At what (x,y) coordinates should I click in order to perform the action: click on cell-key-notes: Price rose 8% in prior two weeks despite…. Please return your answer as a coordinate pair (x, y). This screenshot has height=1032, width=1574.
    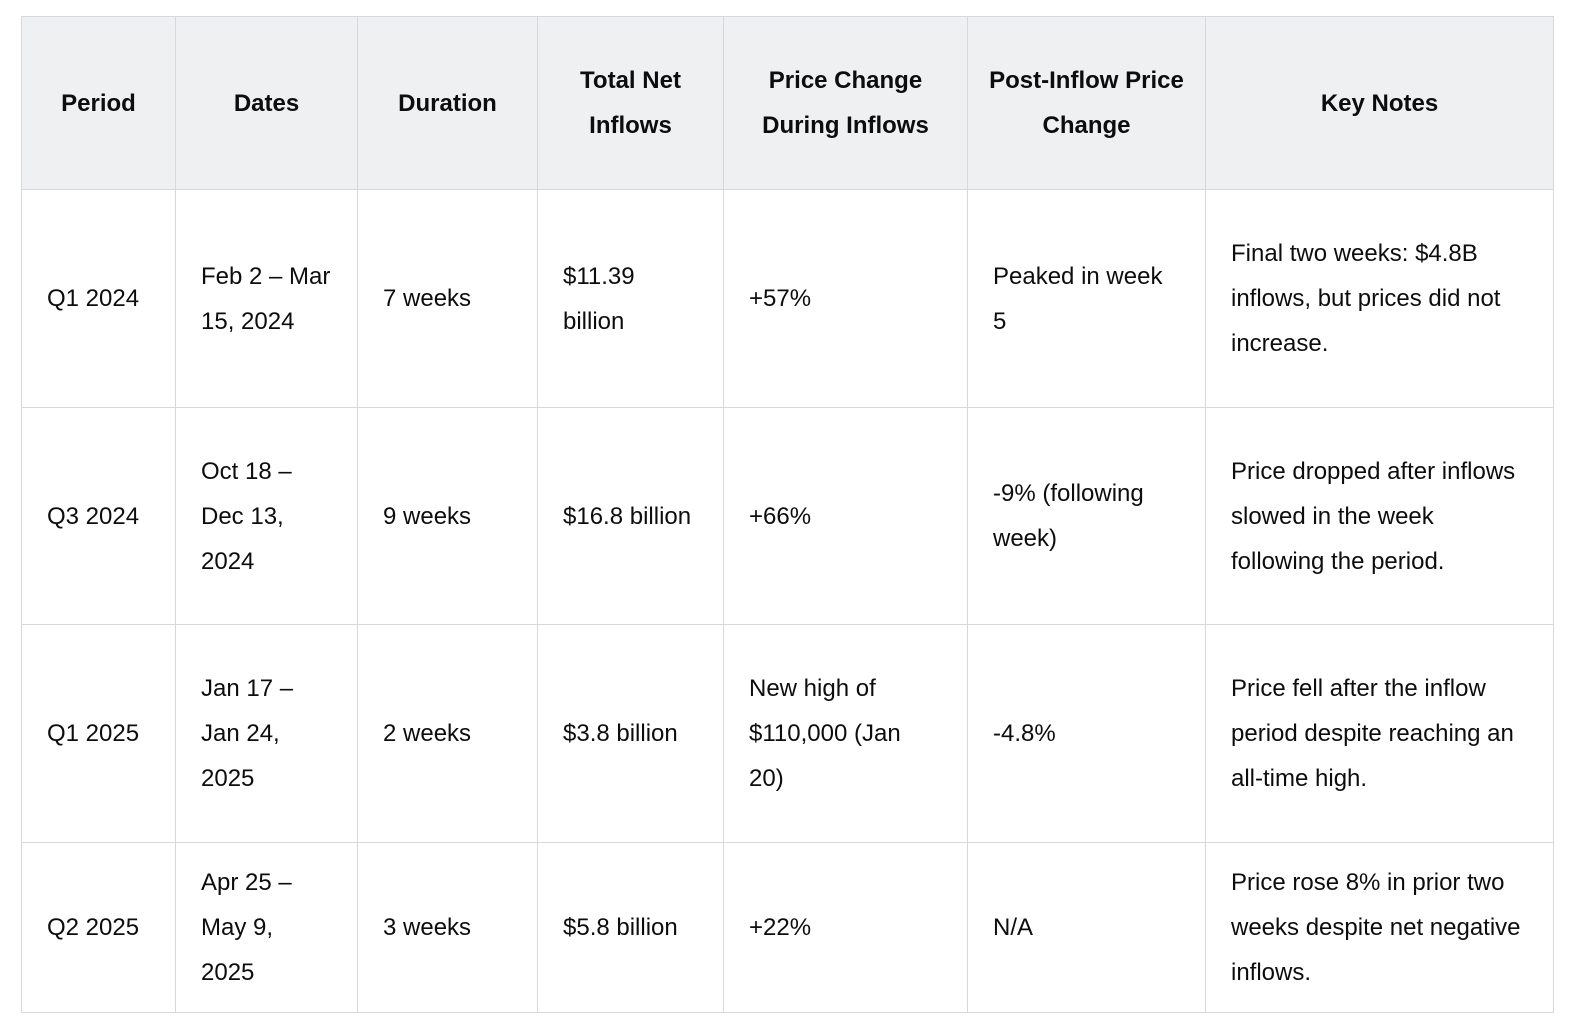
    Looking at the image, I should click on (1379, 927).